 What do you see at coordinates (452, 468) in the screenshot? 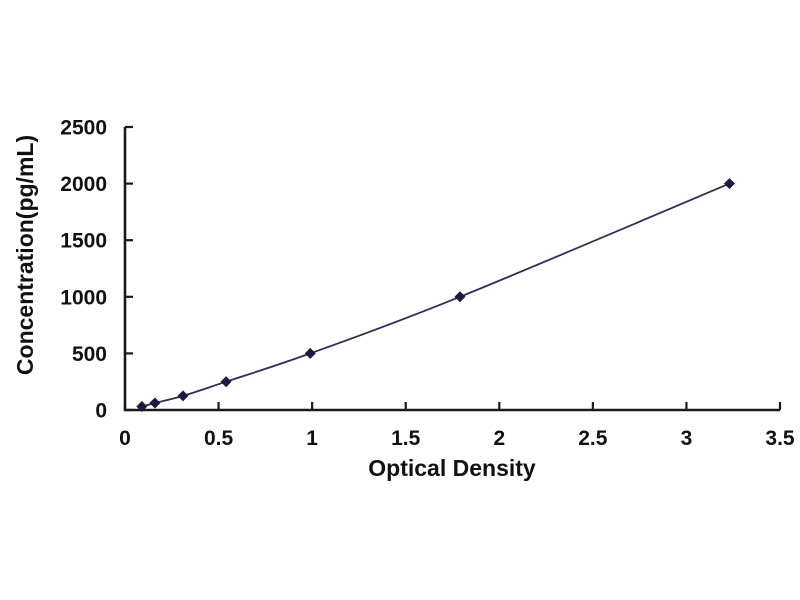
I see `x-axis-title: Optical Density` at bounding box center [452, 468].